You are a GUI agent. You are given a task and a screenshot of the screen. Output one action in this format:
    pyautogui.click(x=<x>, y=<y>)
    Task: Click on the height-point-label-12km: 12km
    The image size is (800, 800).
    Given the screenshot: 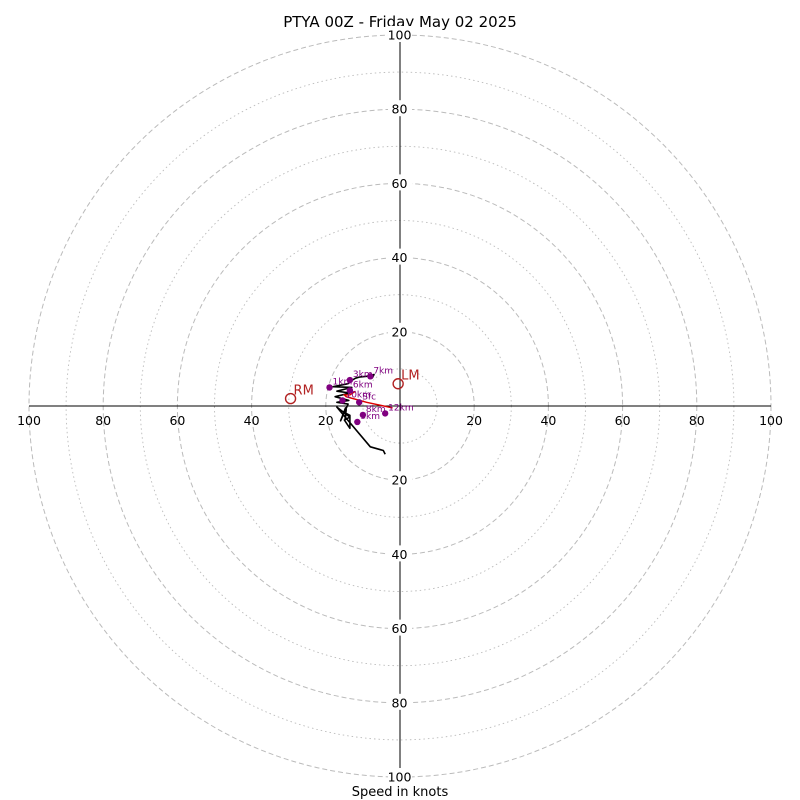 What is the action you would take?
    pyautogui.click(x=400, y=408)
    